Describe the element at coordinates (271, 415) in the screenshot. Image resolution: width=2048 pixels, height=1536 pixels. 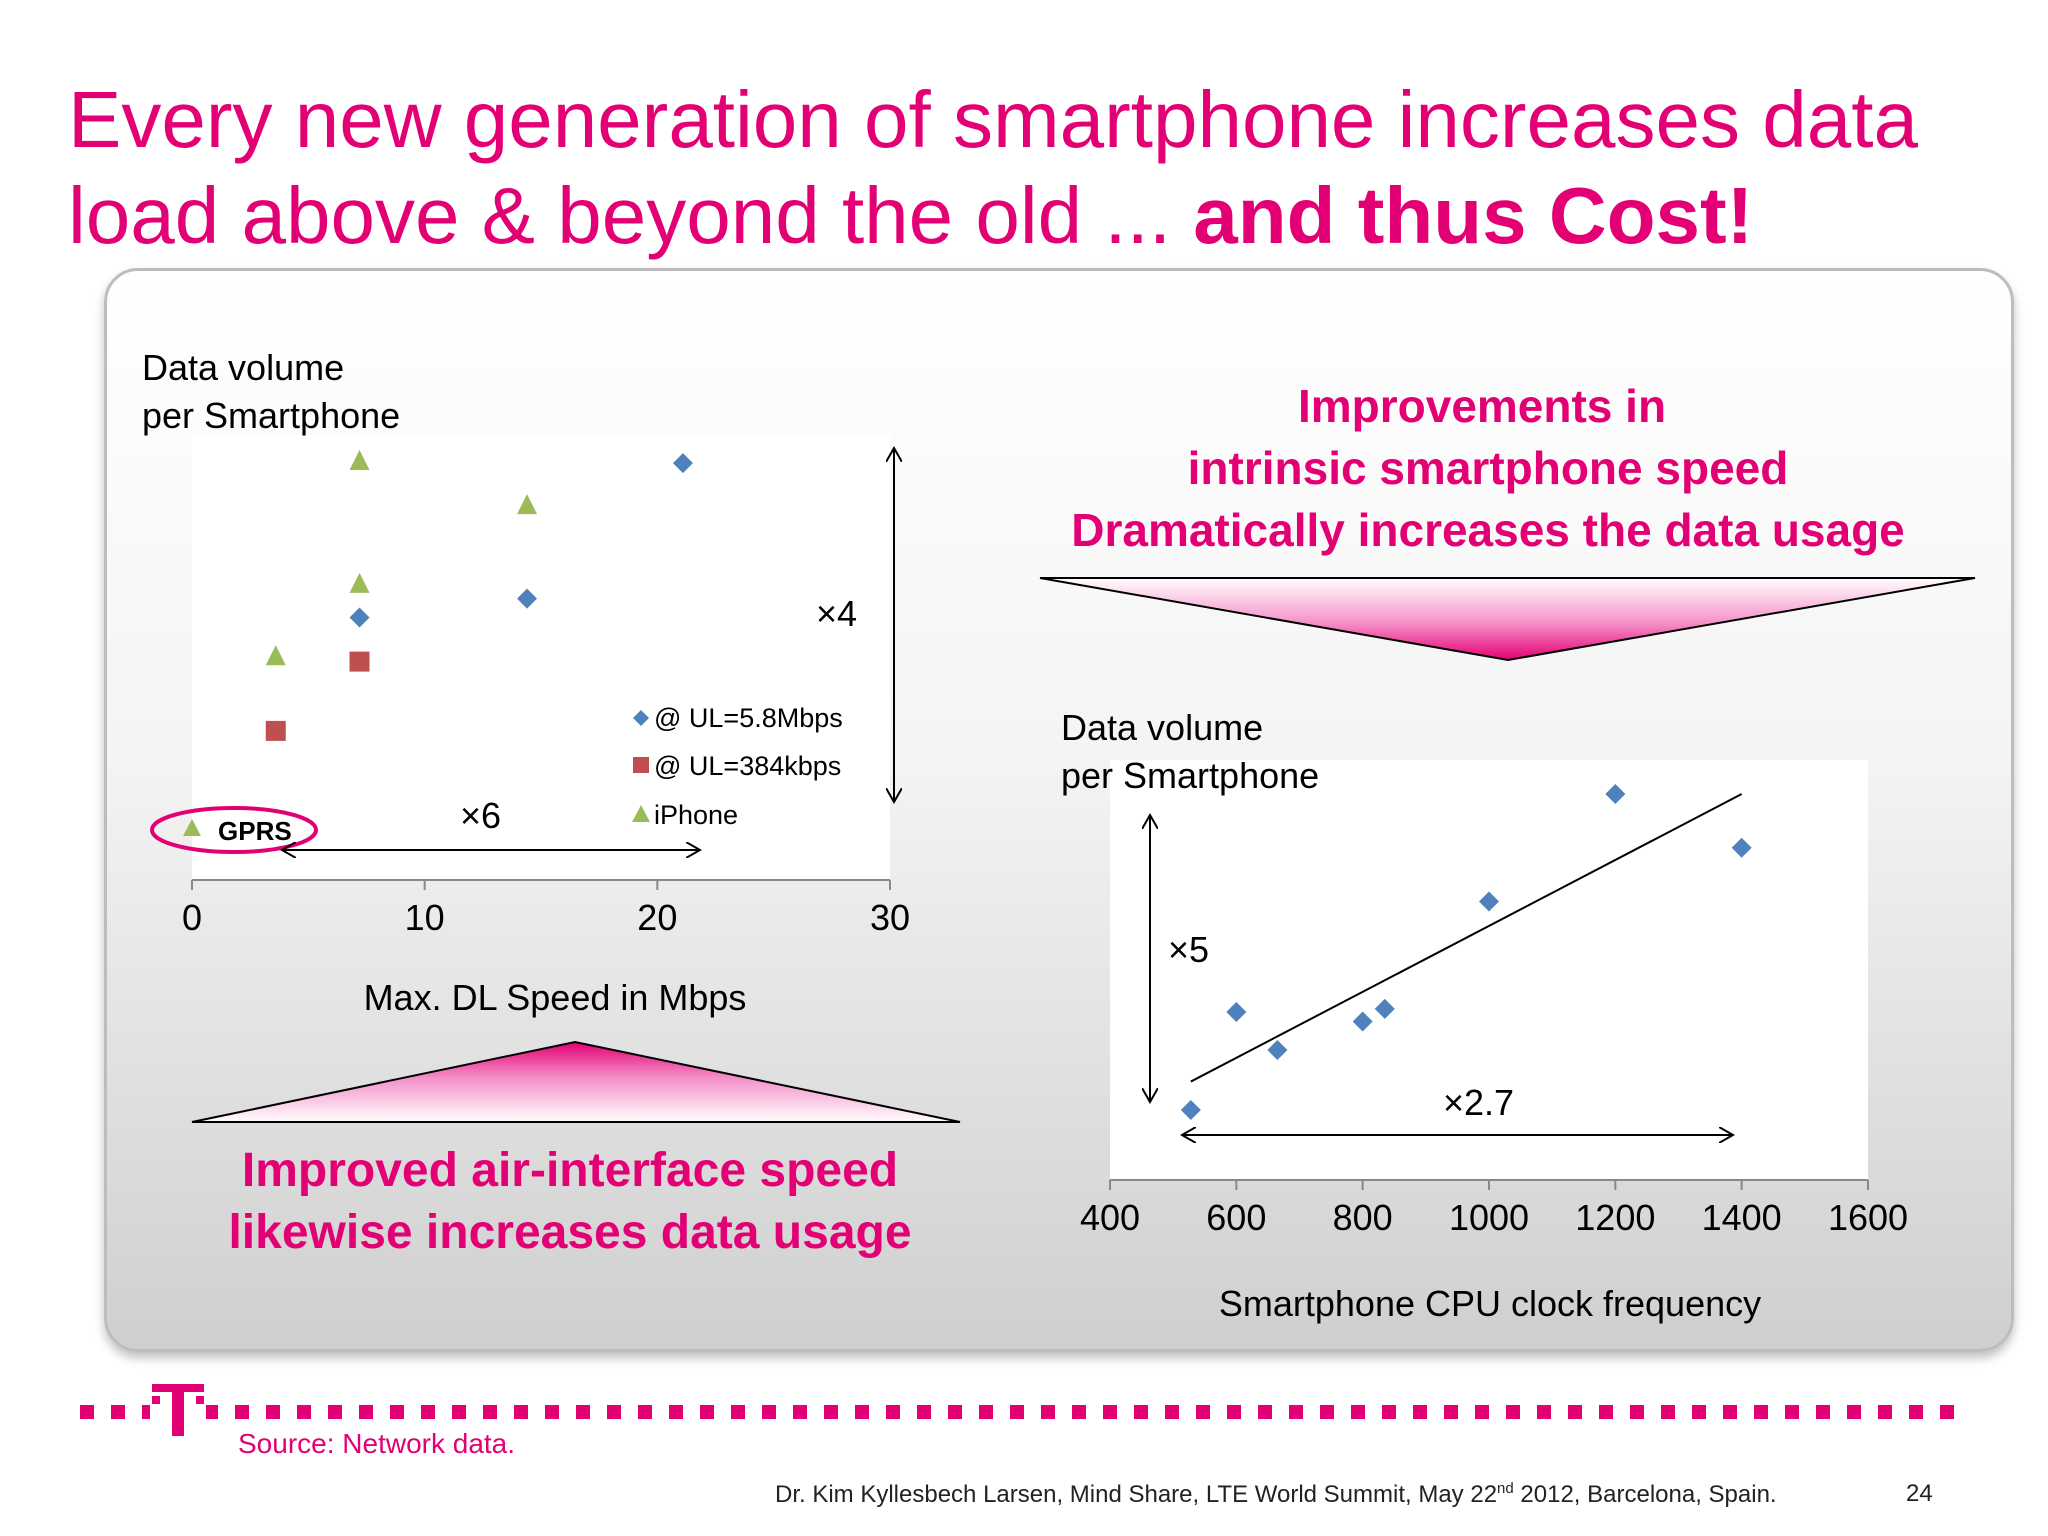
I see `chart1-ylabel-line2: per Smartphone` at that location.